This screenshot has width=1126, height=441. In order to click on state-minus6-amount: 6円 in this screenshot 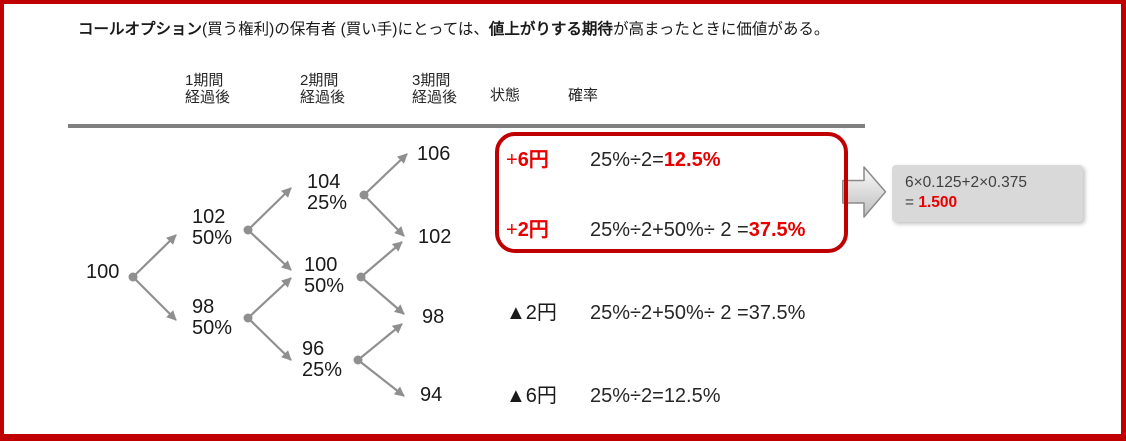, I will do `click(541, 396)`.